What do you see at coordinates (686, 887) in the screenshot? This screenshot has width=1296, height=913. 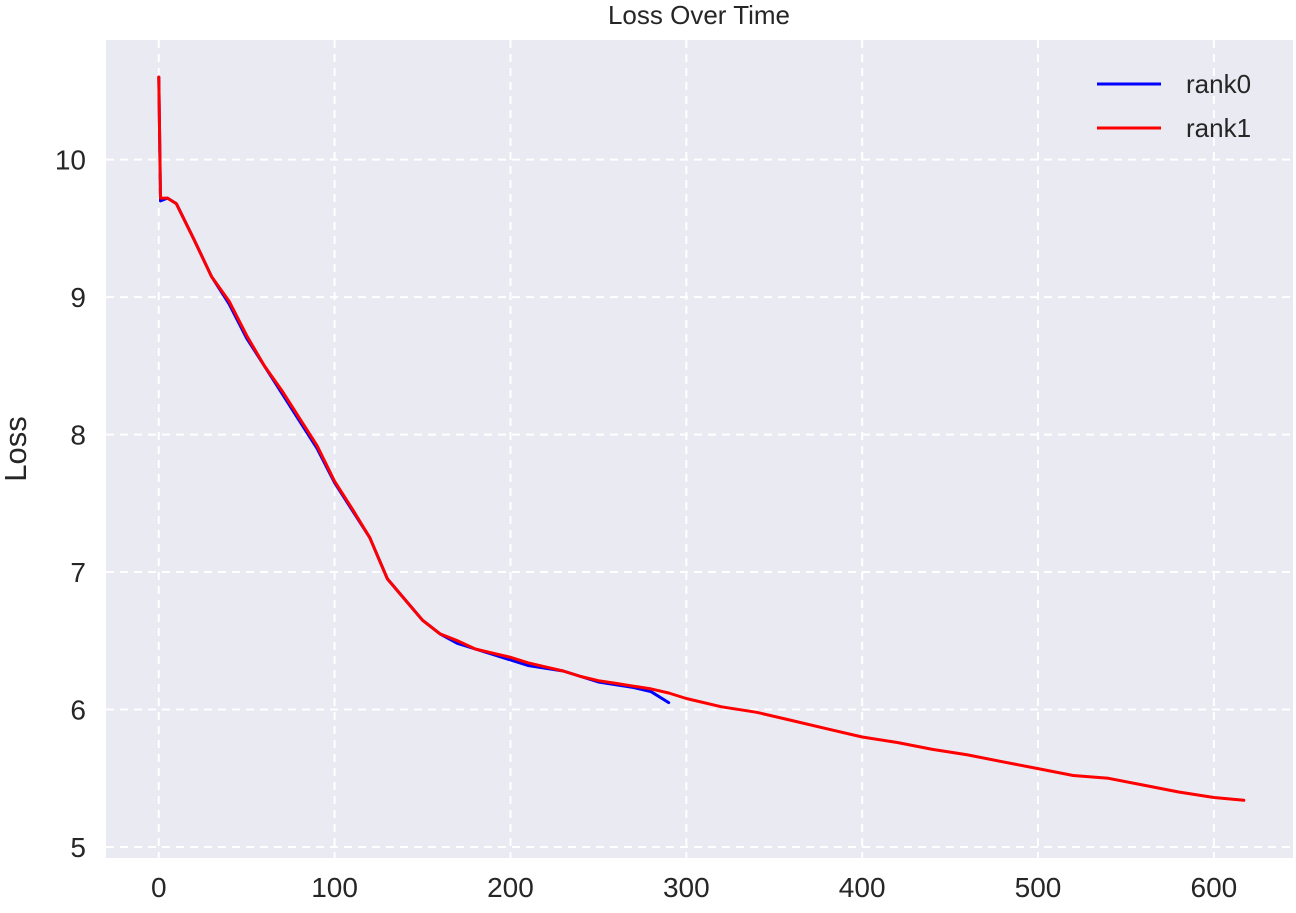 I see `x-tick-label: 300` at bounding box center [686, 887].